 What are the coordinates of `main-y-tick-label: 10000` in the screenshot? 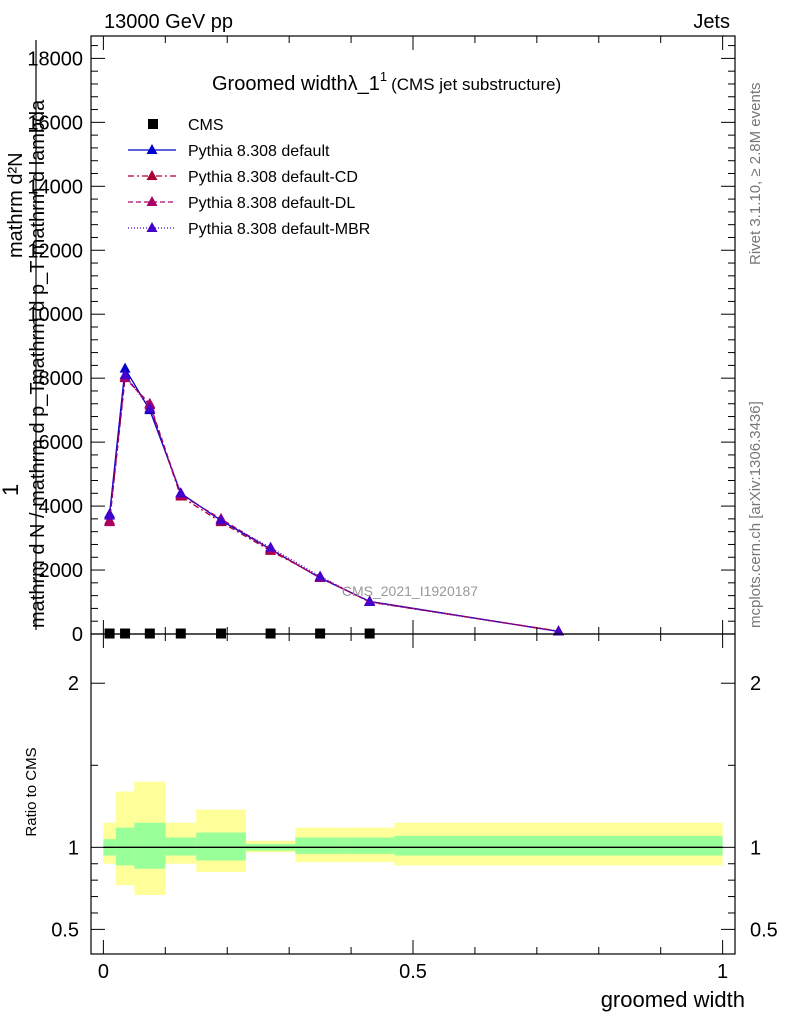 It's located at (55, 315).